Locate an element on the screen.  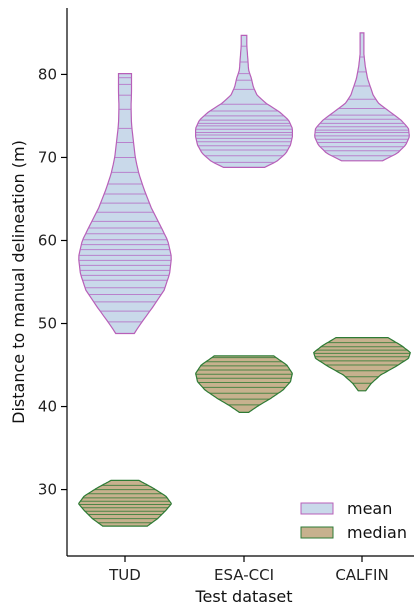
legend-label-mean: mean is located at coordinates (369, 508).